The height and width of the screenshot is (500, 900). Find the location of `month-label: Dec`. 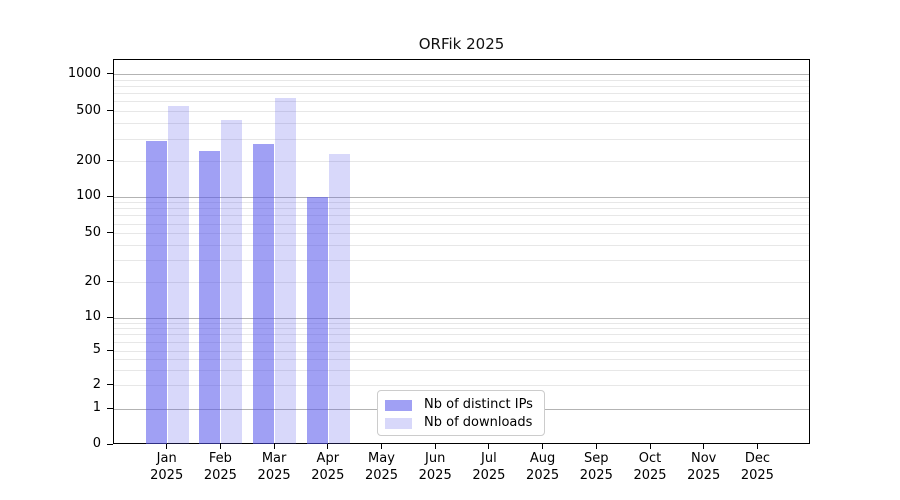

month-label: Dec is located at coordinates (757, 458).